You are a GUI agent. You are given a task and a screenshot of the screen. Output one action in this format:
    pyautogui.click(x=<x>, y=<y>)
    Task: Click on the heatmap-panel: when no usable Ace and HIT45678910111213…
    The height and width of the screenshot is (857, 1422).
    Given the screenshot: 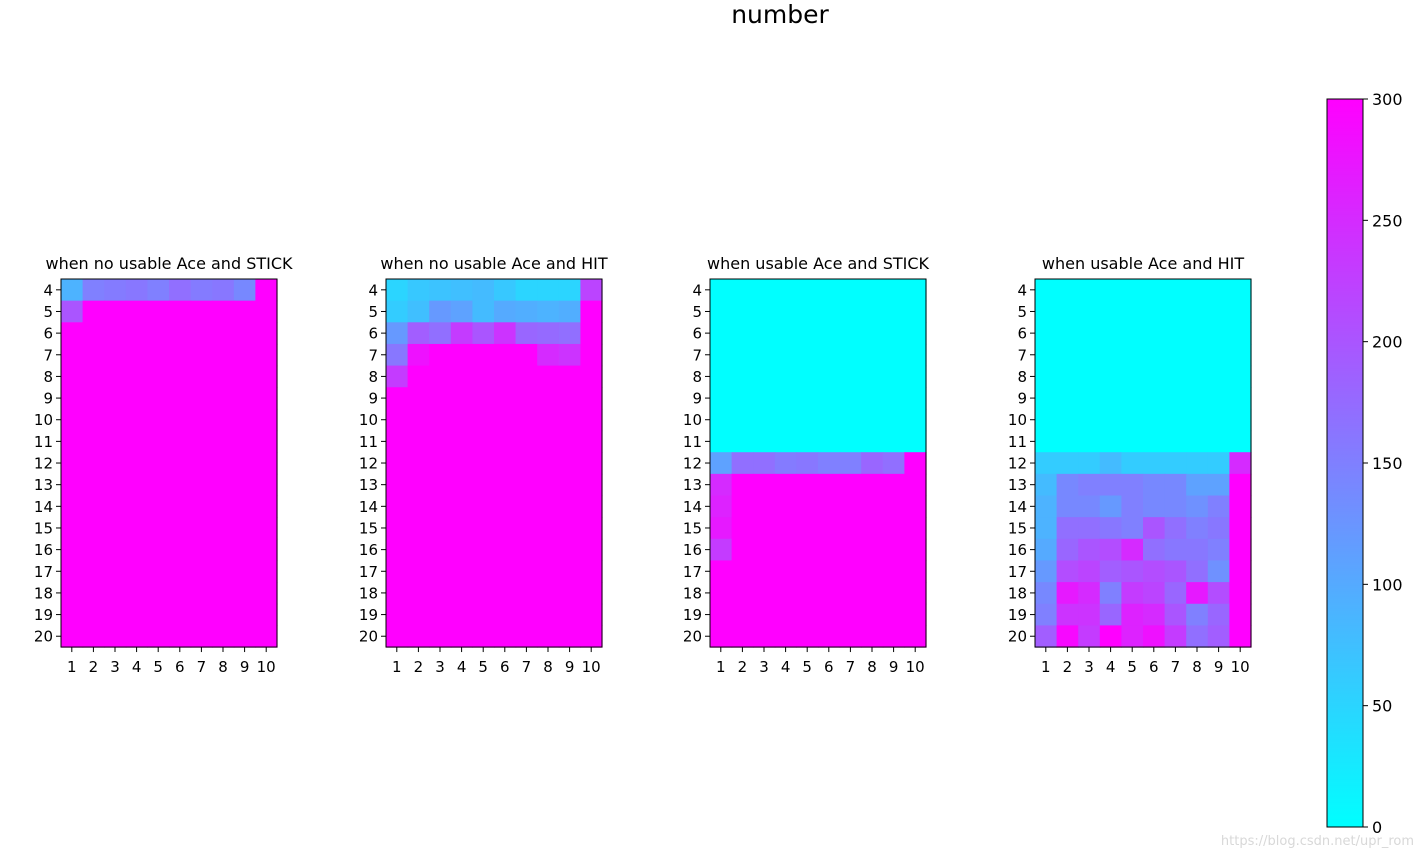 What is the action you would take?
    pyautogui.click(x=483, y=465)
    